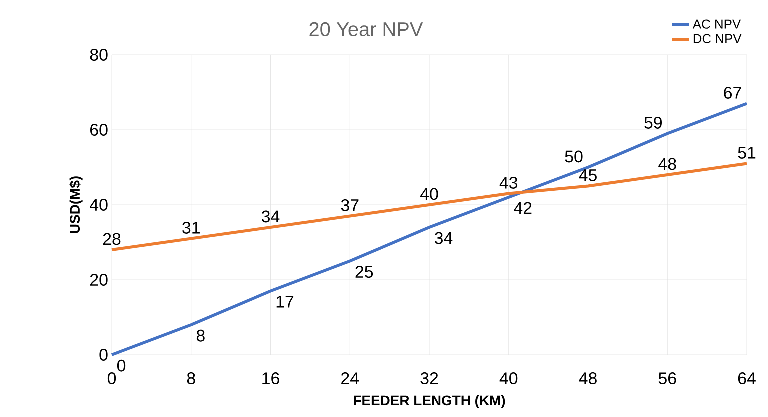 The height and width of the screenshot is (417, 768). I want to click on y-tick-label: 0, so click(104, 355).